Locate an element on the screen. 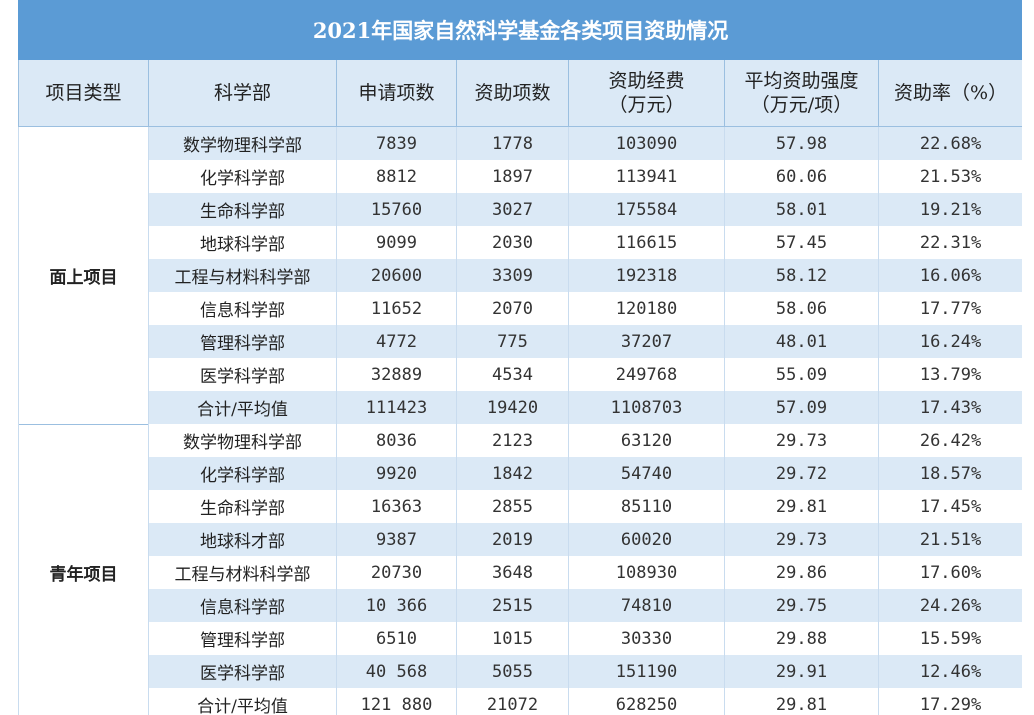  table-row: 管理科学部 6510 1015 30330 29.88 15.59% is located at coordinates (520, 638).